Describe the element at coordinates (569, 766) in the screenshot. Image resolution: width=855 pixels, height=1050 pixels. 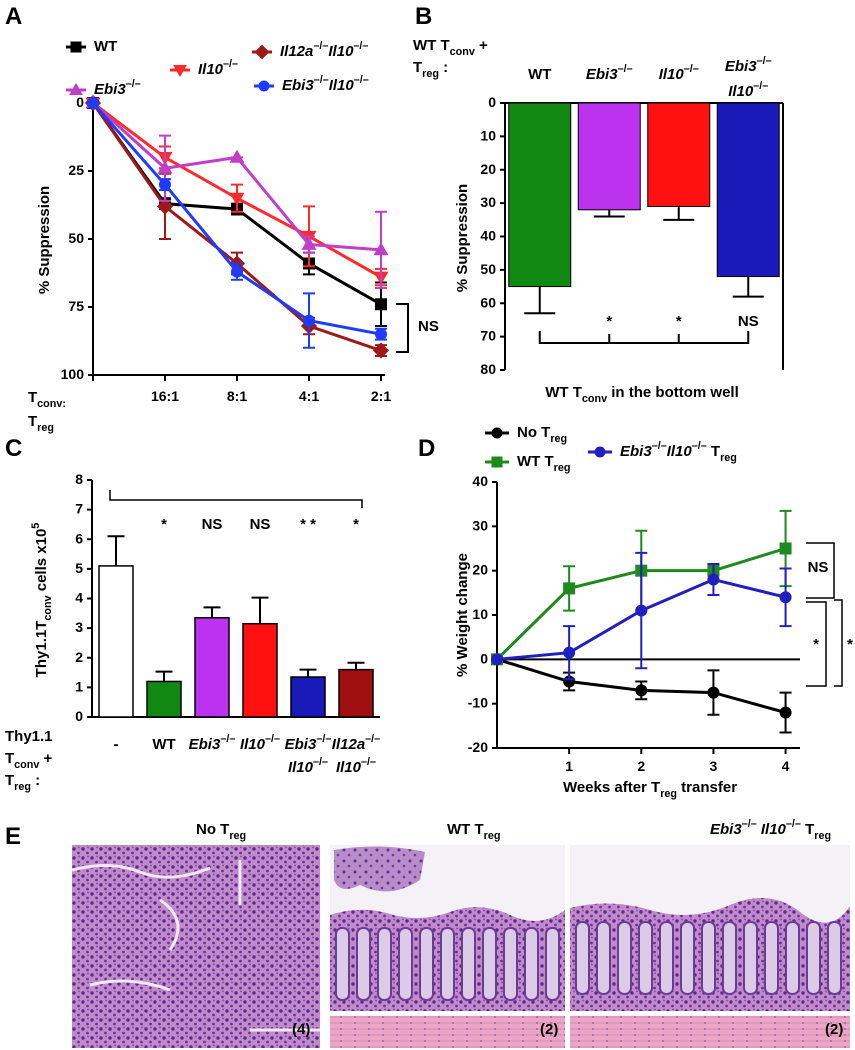
I see `x-tick-label: 1` at that location.